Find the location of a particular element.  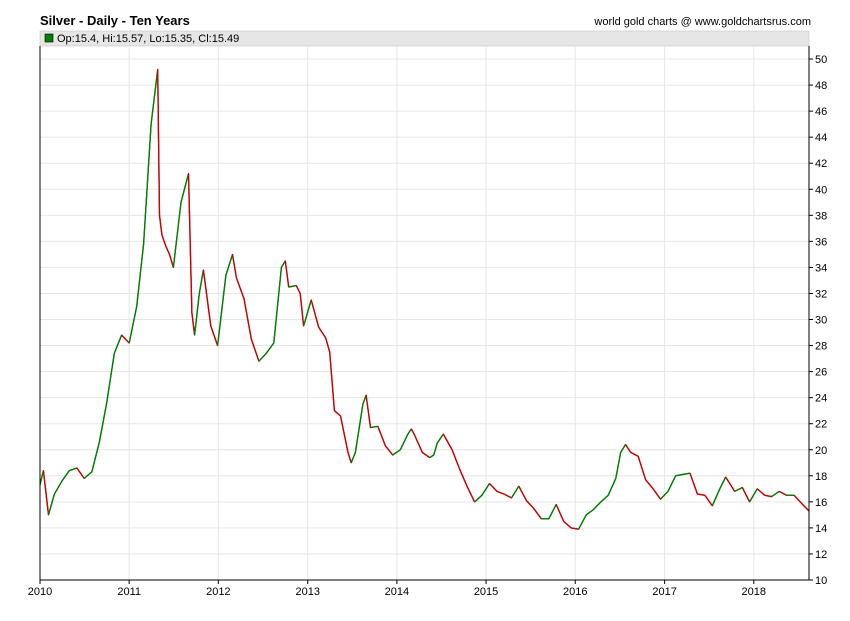

y-tick-label: 50 is located at coordinates (821, 60).